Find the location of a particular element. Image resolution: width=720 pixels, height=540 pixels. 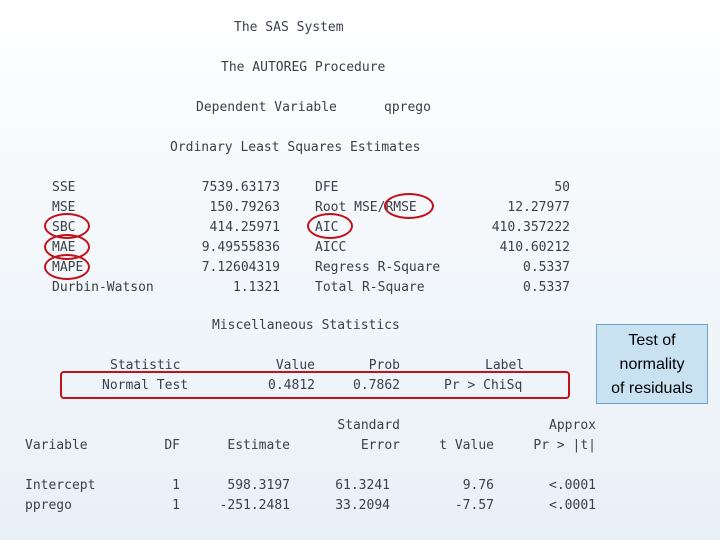

param-header-df: DF is located at coordinates (172, 445).